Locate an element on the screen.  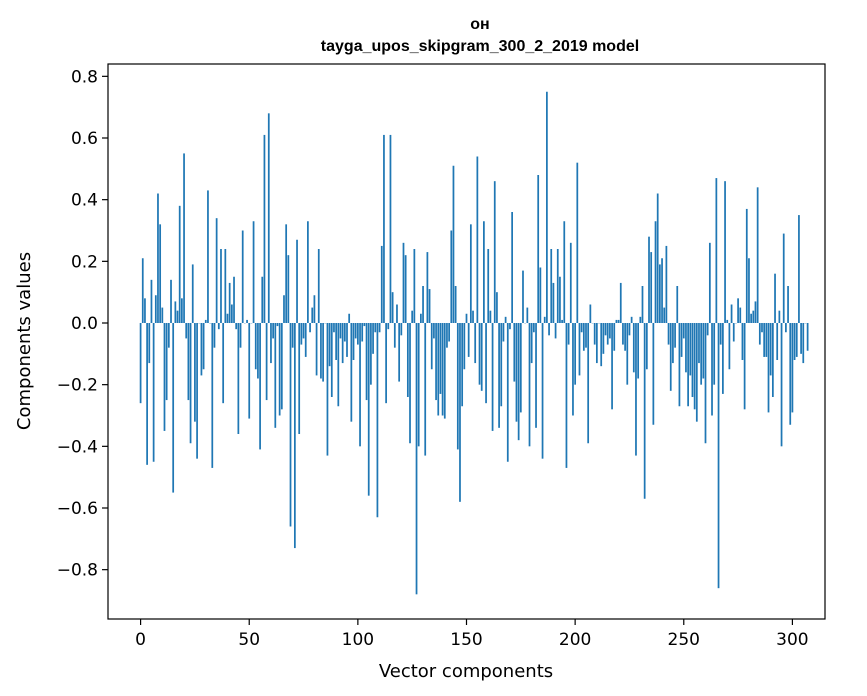
y-tick-label: 0.4 is located at coordinates (84, 201).